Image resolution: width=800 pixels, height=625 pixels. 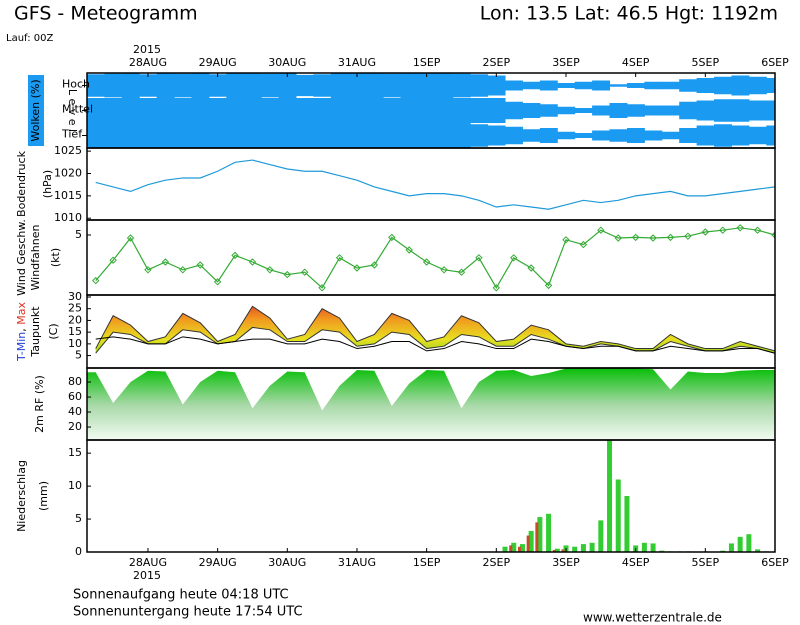 What do you see at coordinates (75, 396) in the screenshot?
I see `y-tick-label: 60` at bounding box center [75, 396].